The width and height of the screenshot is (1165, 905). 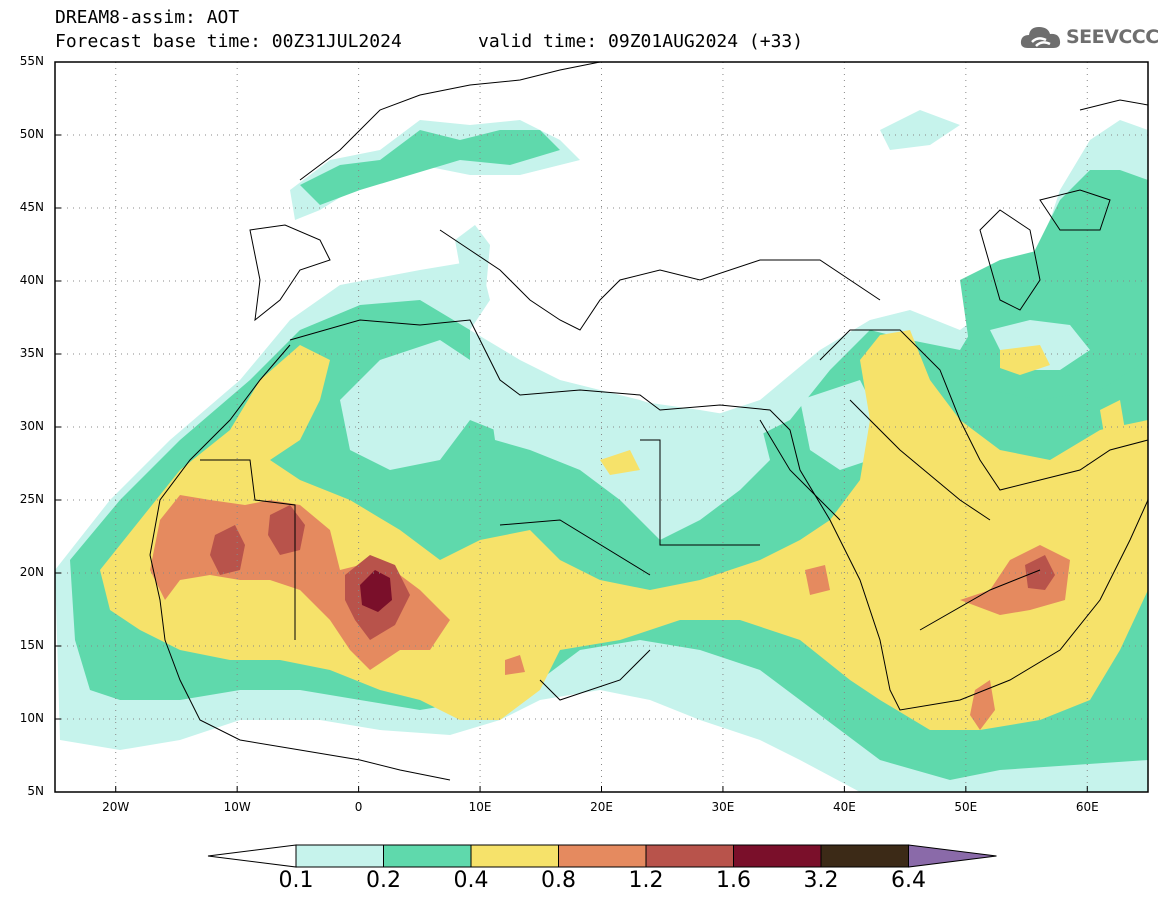 I want to click on lat-label: 35N, so click(x=31, y=353).